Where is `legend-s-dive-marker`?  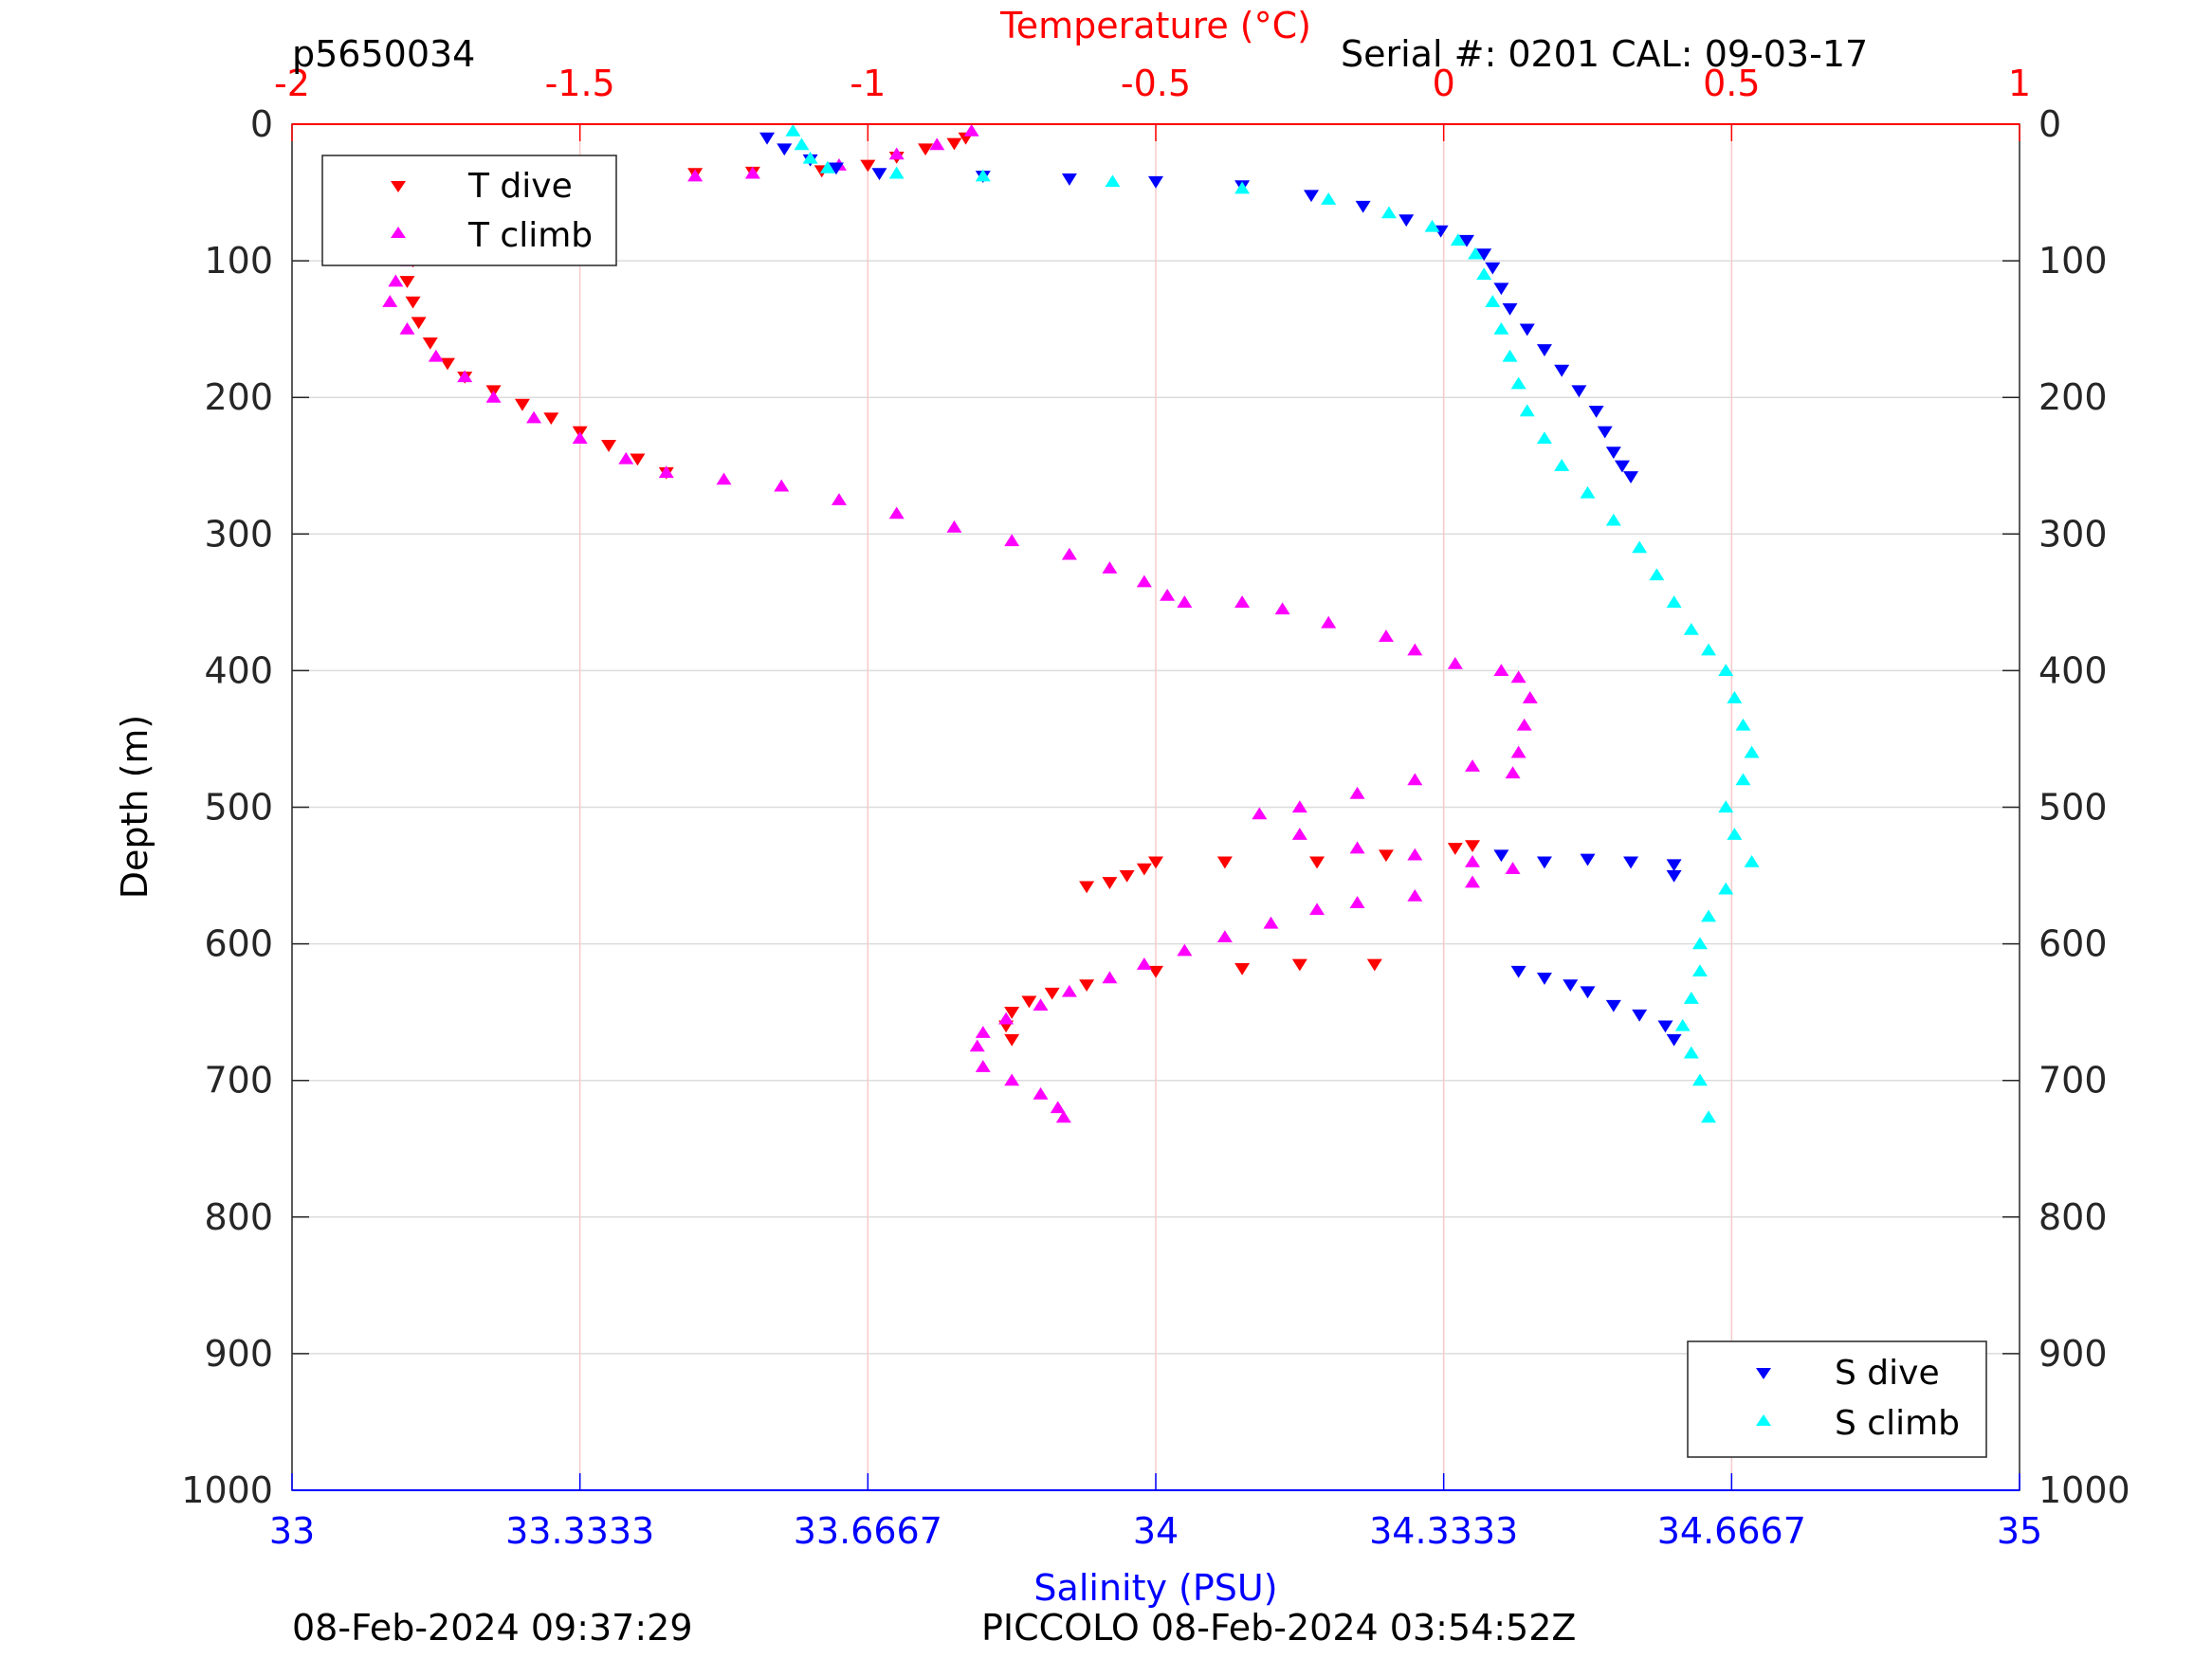 legend-s-dive-marker is located at coordinates (1763, 1373).